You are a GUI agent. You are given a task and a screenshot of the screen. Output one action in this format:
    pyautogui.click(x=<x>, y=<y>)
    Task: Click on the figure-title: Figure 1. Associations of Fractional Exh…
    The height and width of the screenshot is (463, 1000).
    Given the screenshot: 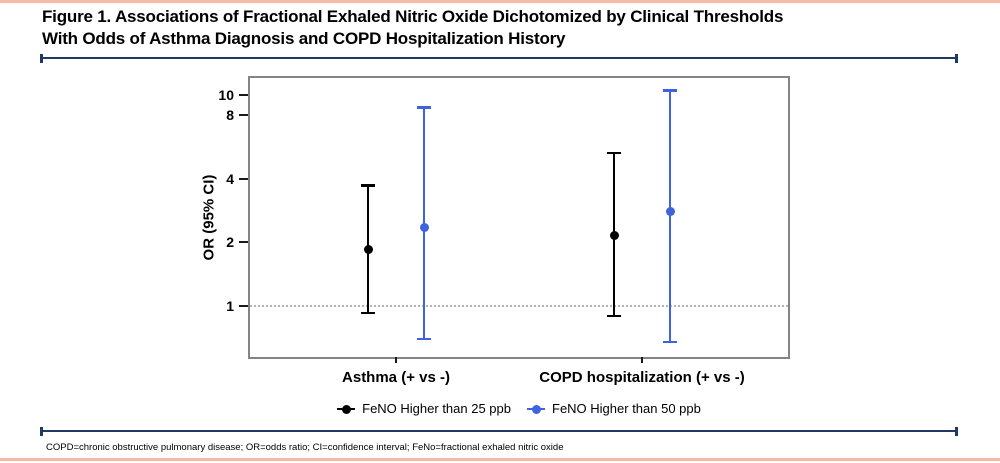 What is the action you would take?
    pyautogui.click(x=507, y=28)
    